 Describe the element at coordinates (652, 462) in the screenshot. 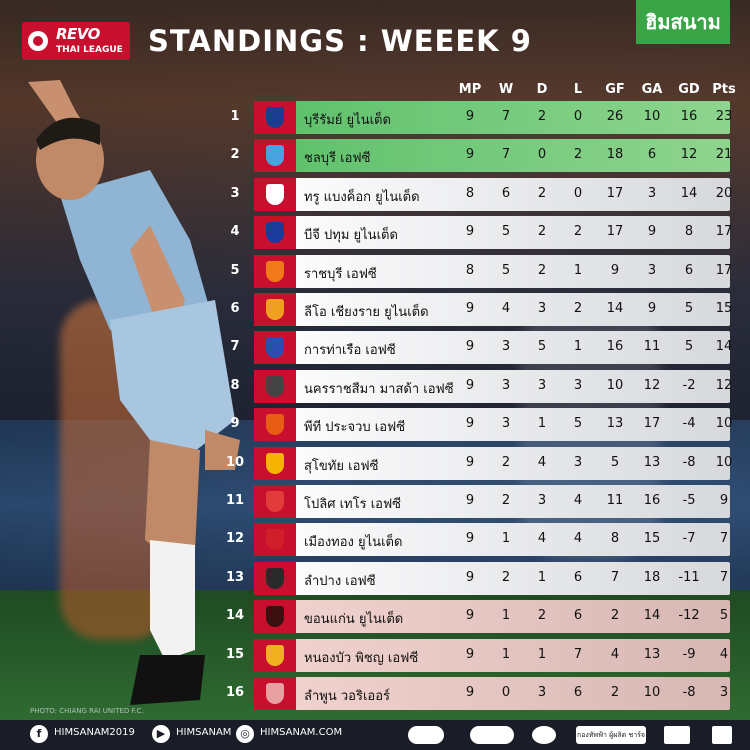

I see `stat-ga: 13` at that location.